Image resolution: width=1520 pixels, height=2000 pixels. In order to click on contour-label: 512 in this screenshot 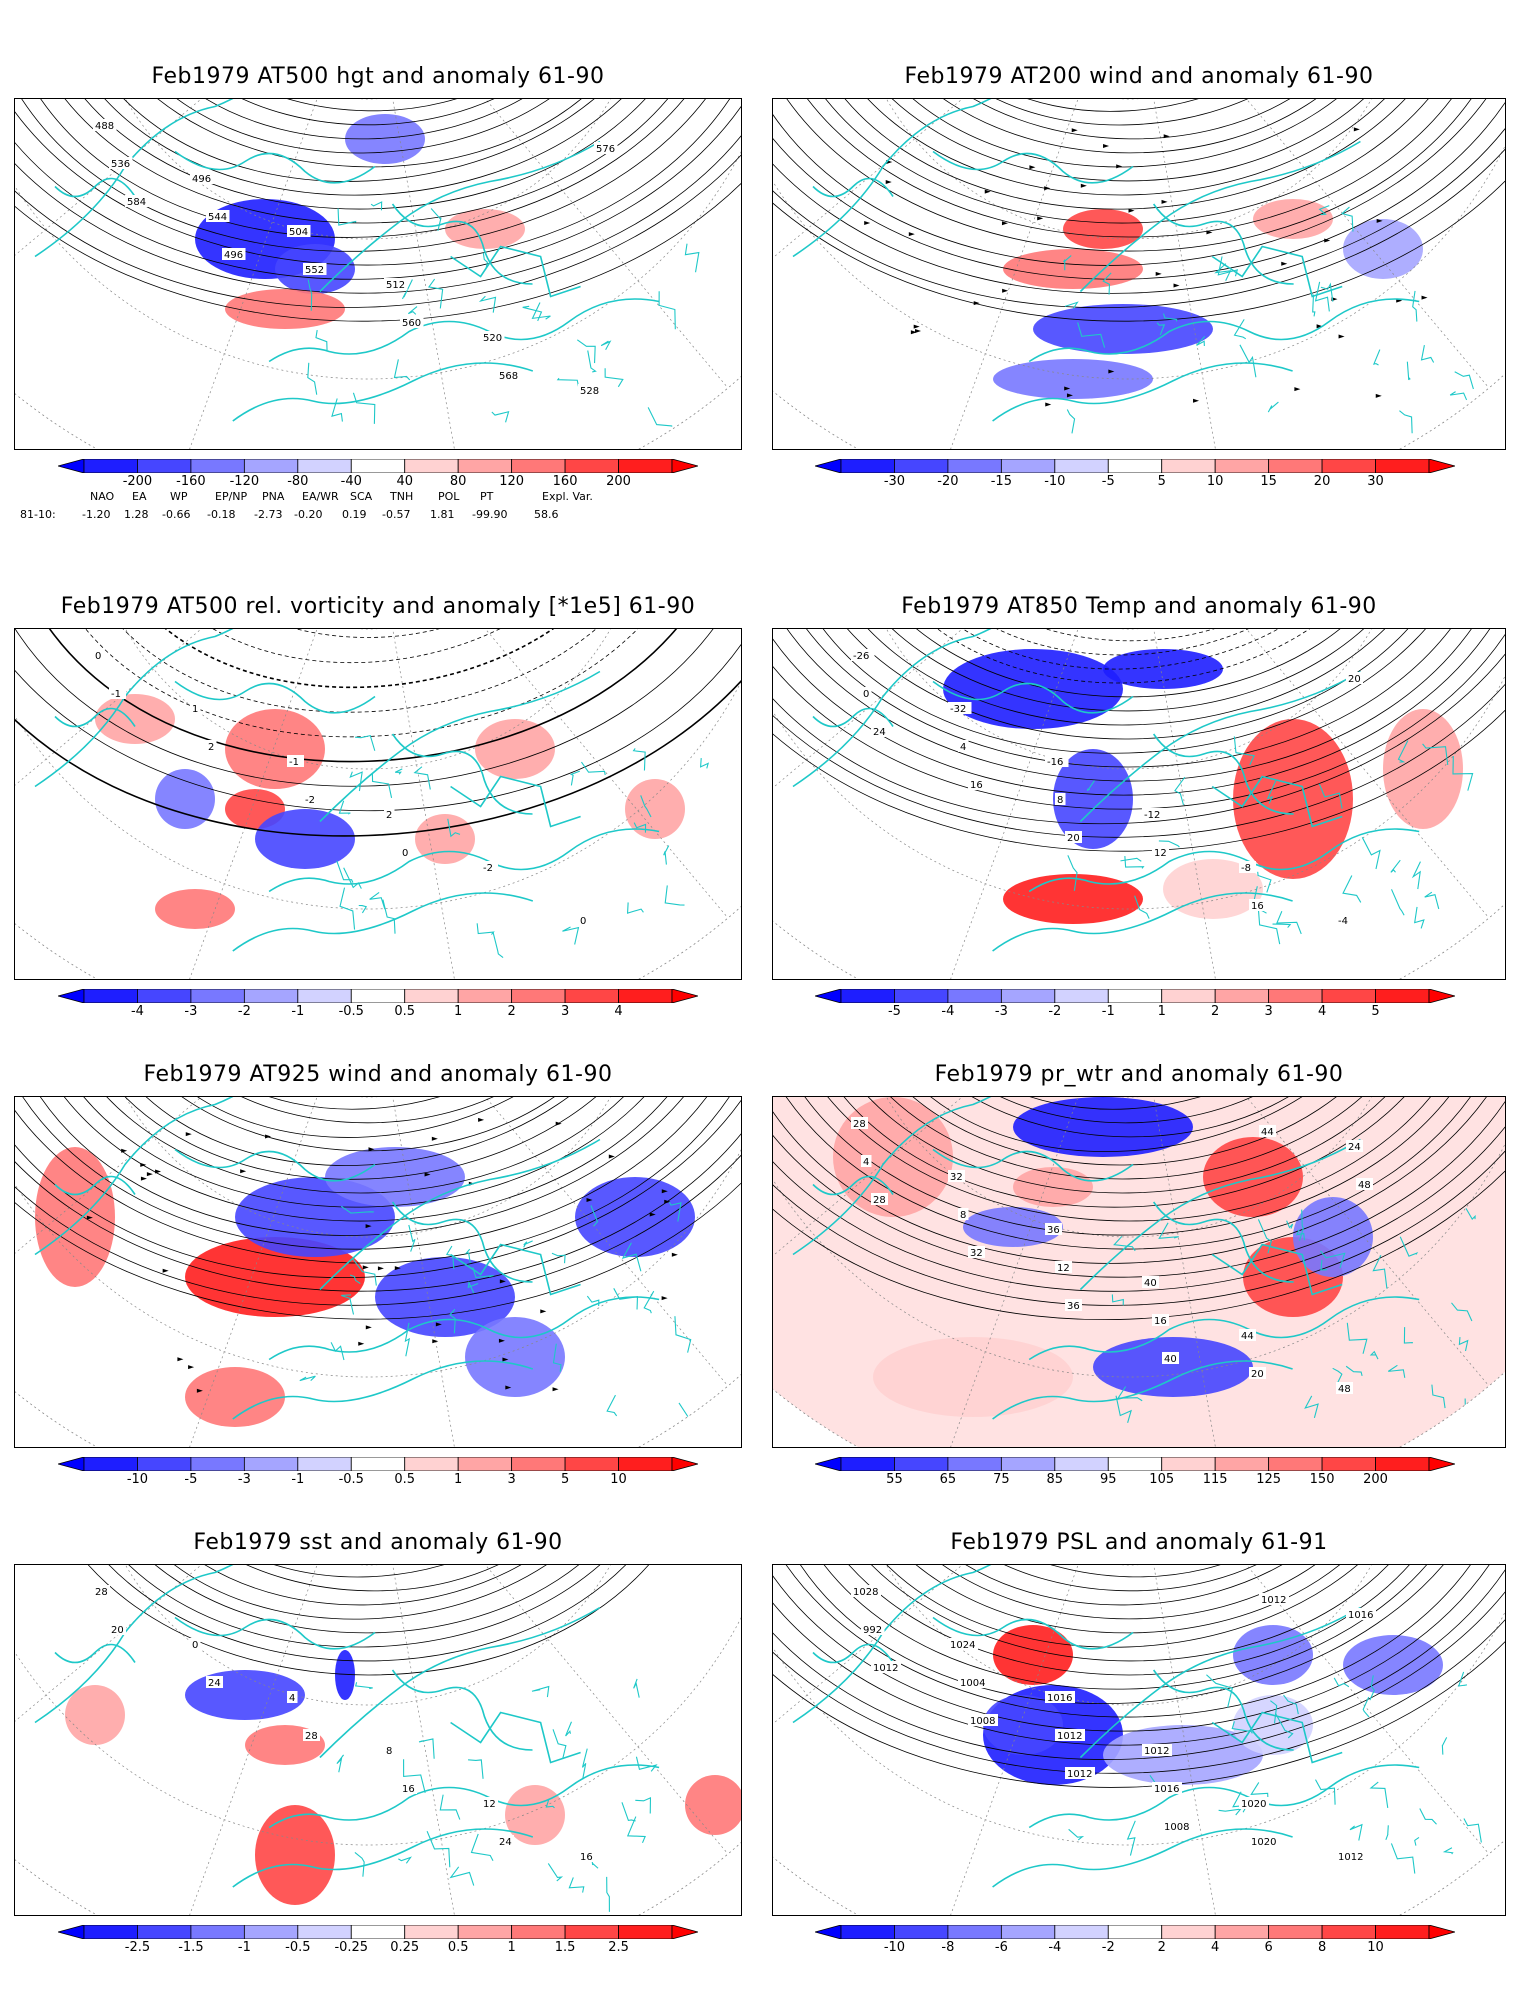, I will do `click(395, 285)`.